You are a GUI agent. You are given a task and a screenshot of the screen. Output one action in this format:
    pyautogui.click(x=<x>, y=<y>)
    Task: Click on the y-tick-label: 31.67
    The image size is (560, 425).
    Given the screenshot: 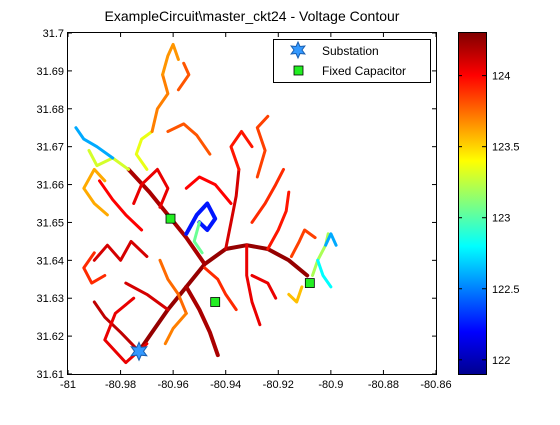 What is the action you would take?
    pyautogui.click(x=50, y=148)
    